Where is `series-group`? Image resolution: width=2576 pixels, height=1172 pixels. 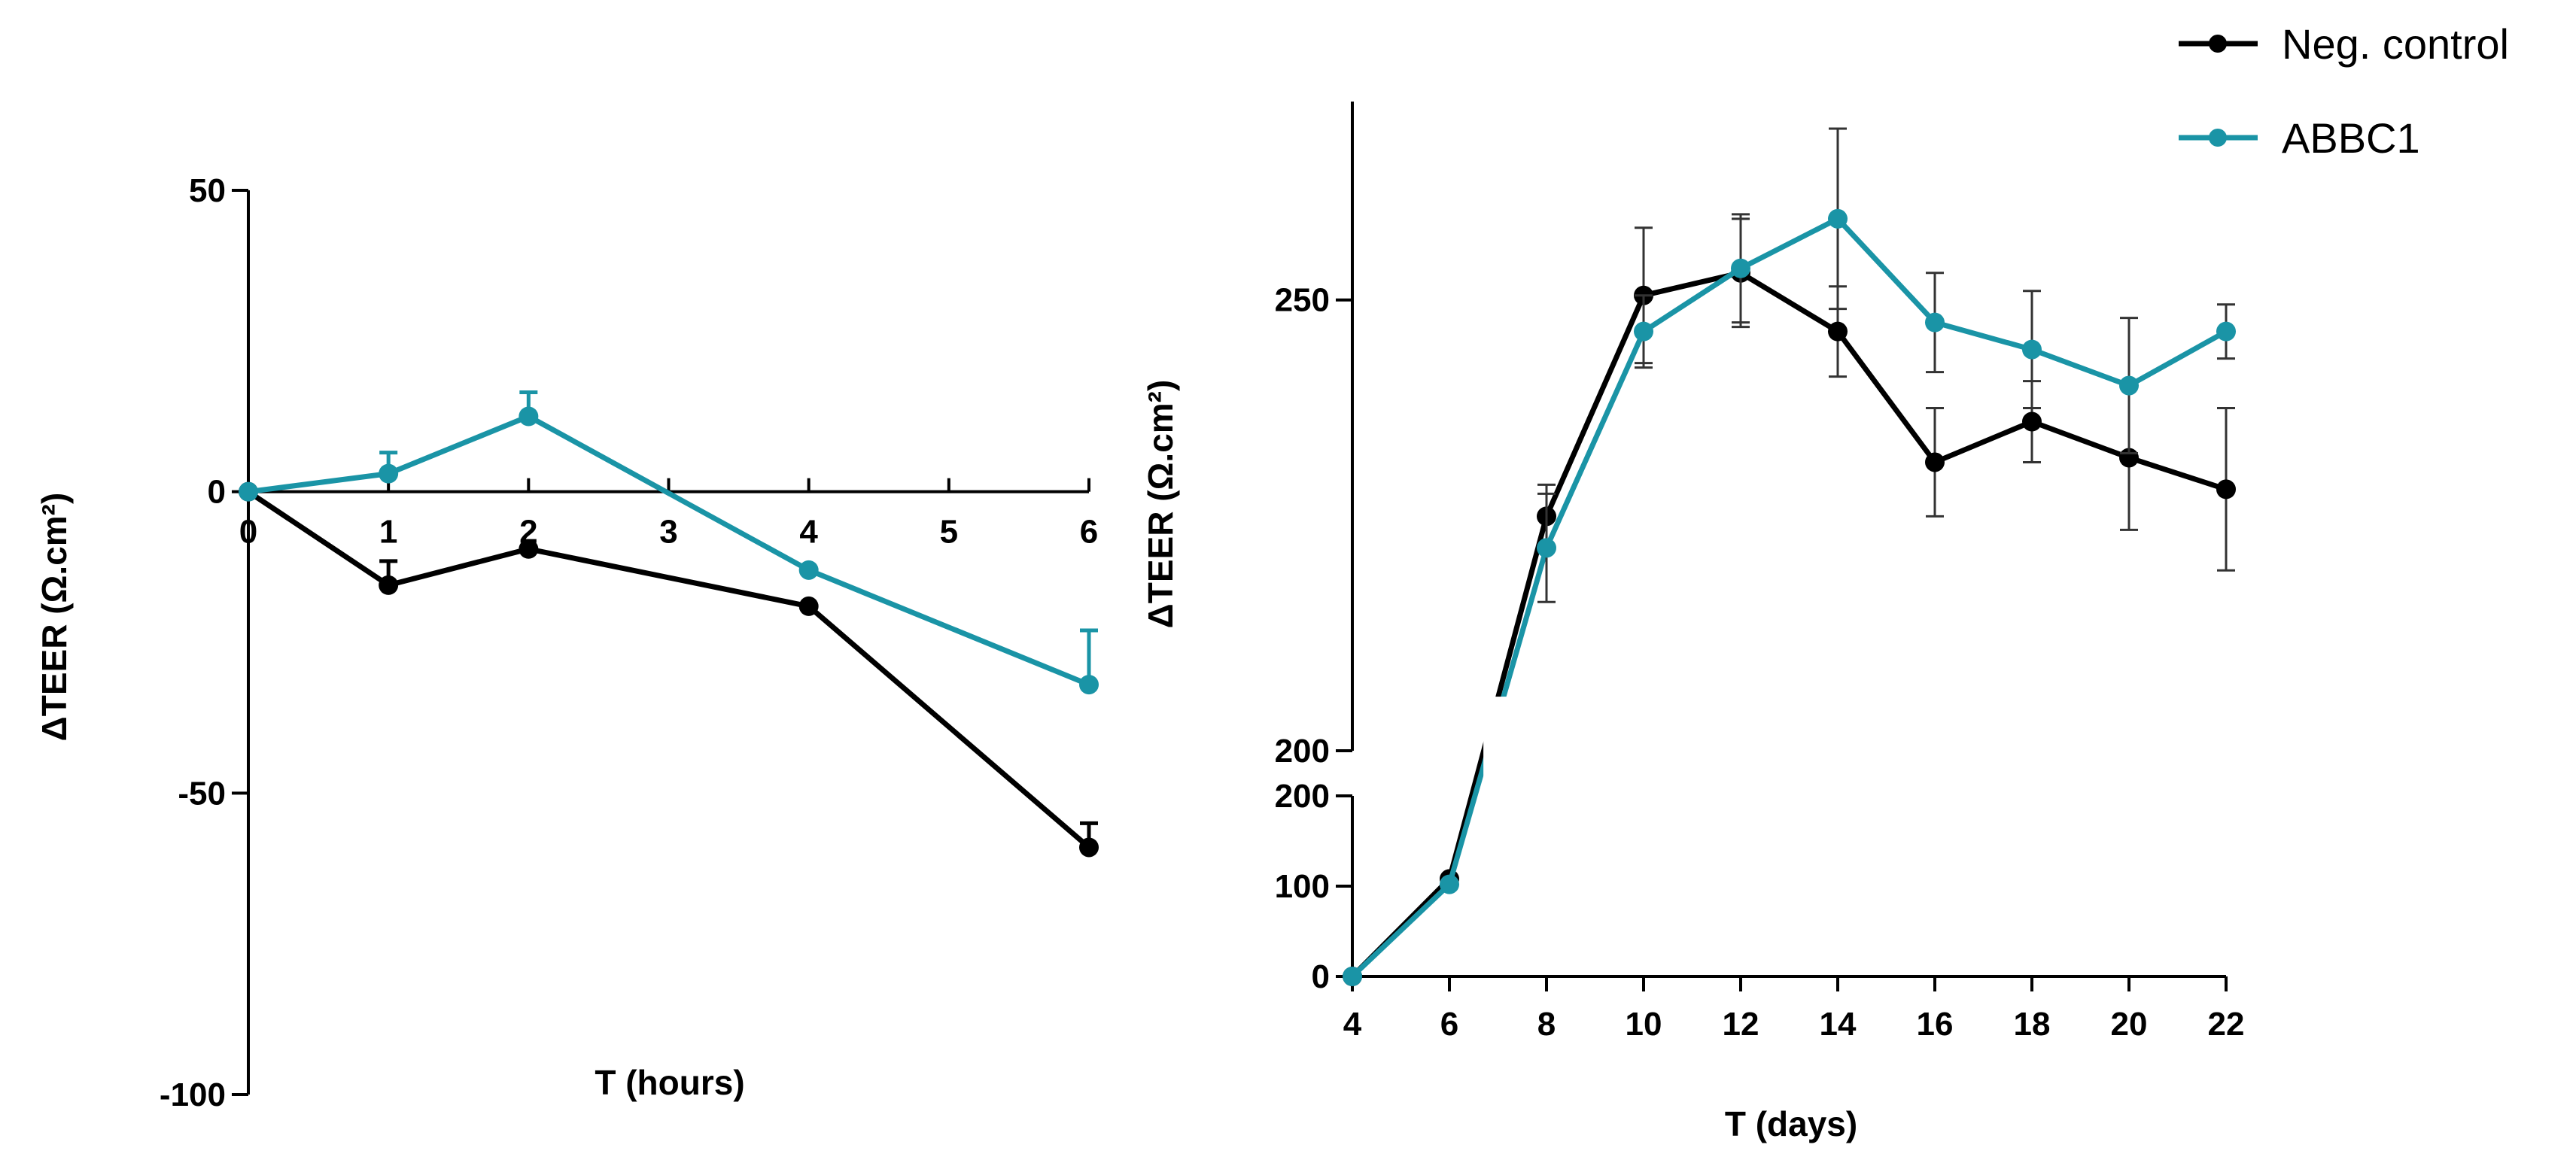
series-group is located at coordinates (669, 624).